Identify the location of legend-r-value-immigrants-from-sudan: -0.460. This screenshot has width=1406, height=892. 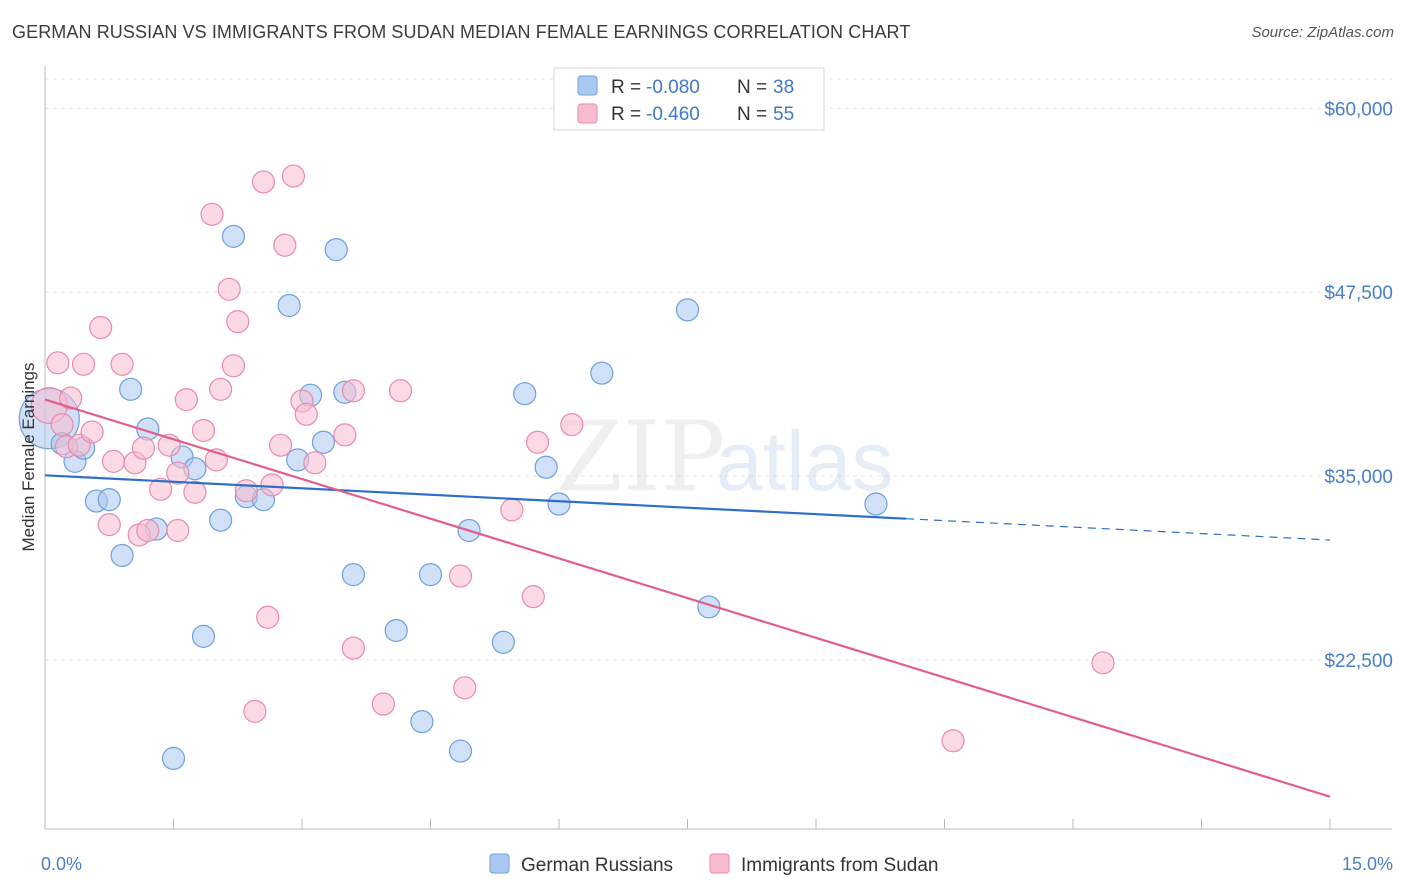
(673, 114).